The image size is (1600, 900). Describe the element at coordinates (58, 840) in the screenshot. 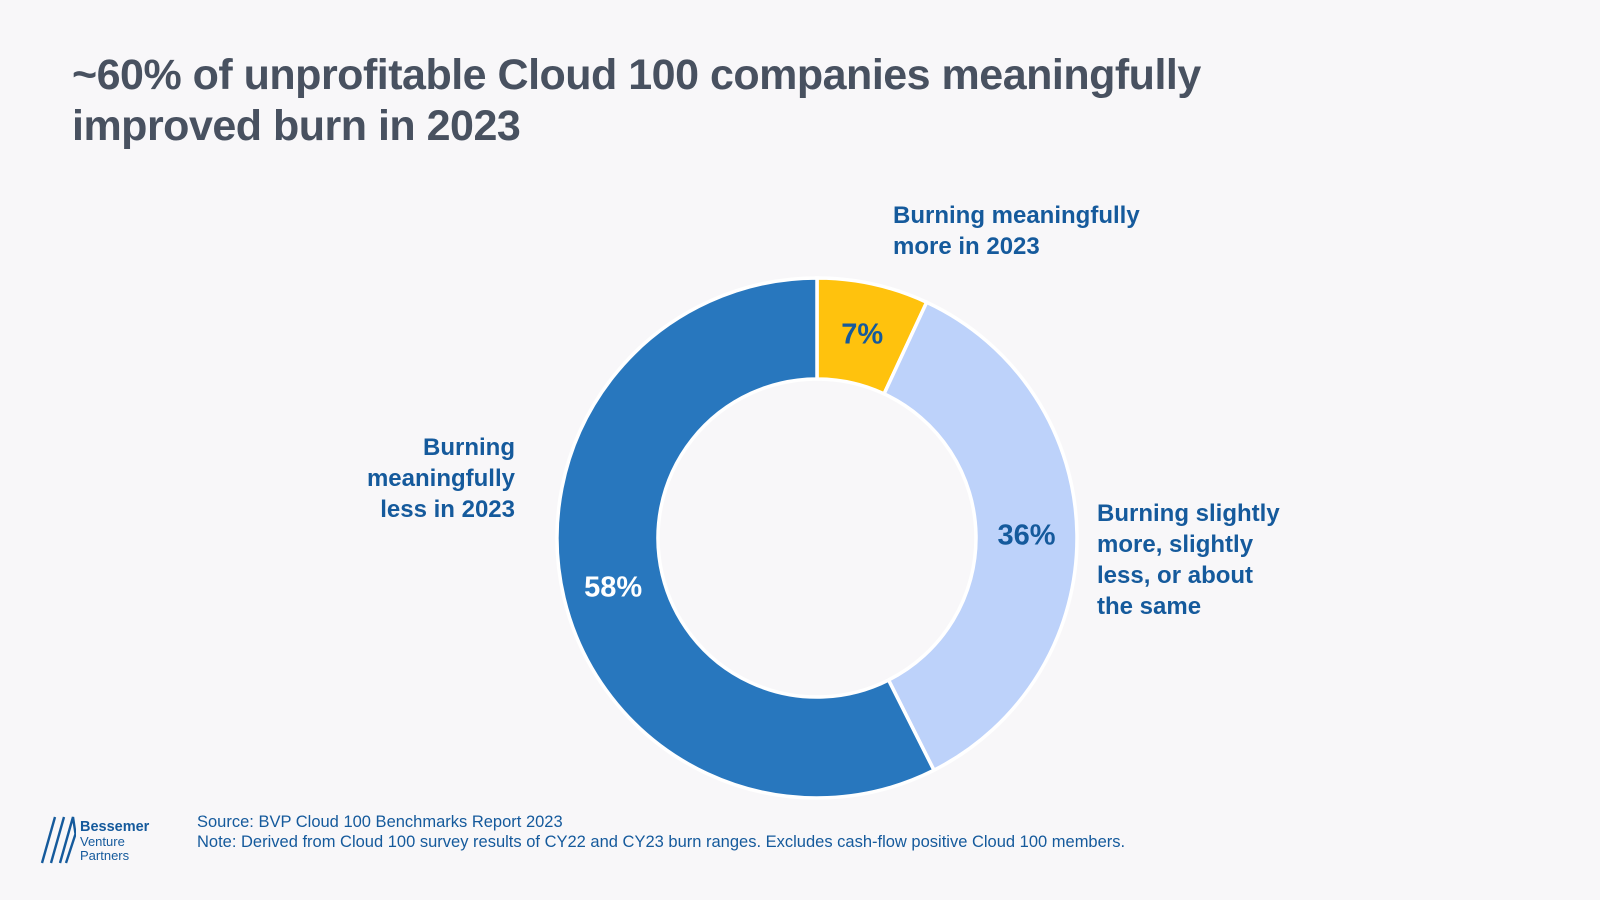

I see `bessemer-logo-icon` at that location.